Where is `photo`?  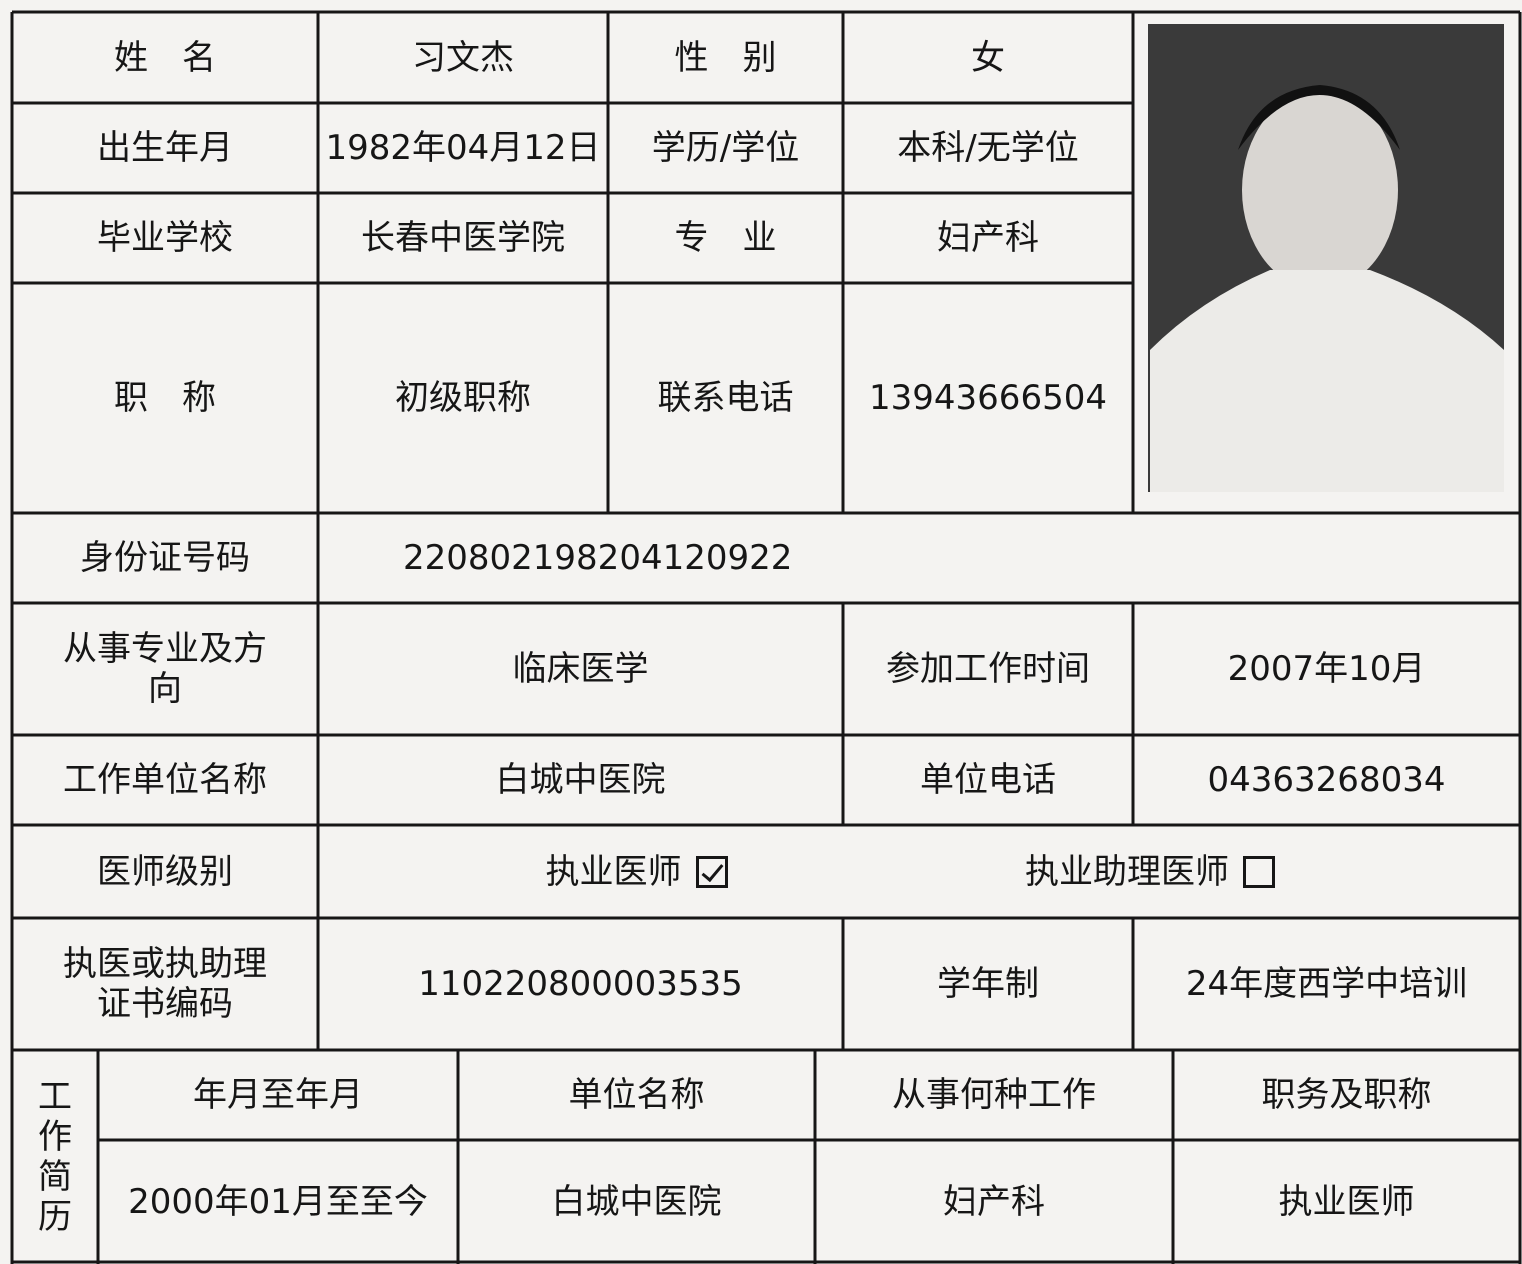
photo is located at coordinates (1326, 258).